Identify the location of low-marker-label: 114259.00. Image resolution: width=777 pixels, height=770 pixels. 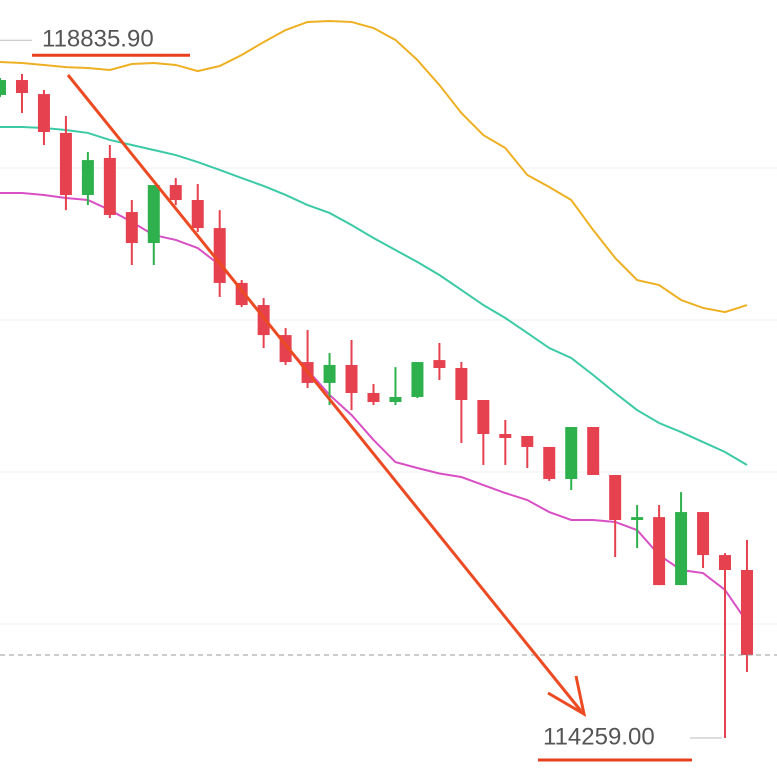
(599, 736).